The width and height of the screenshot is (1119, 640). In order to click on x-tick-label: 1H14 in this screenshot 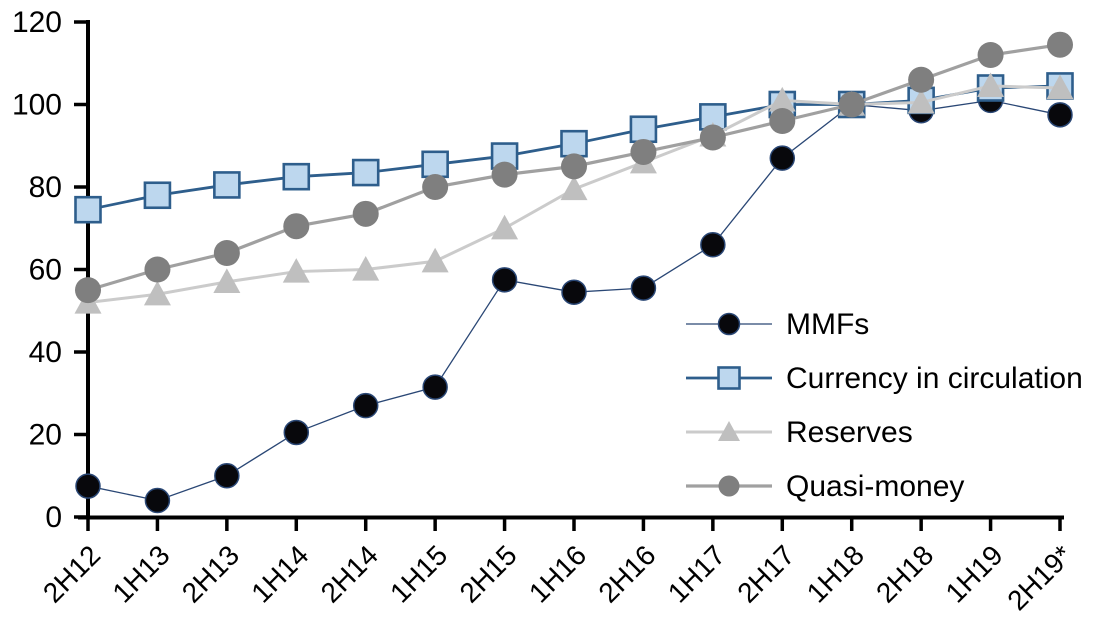, I will do `click(279, 573)`.